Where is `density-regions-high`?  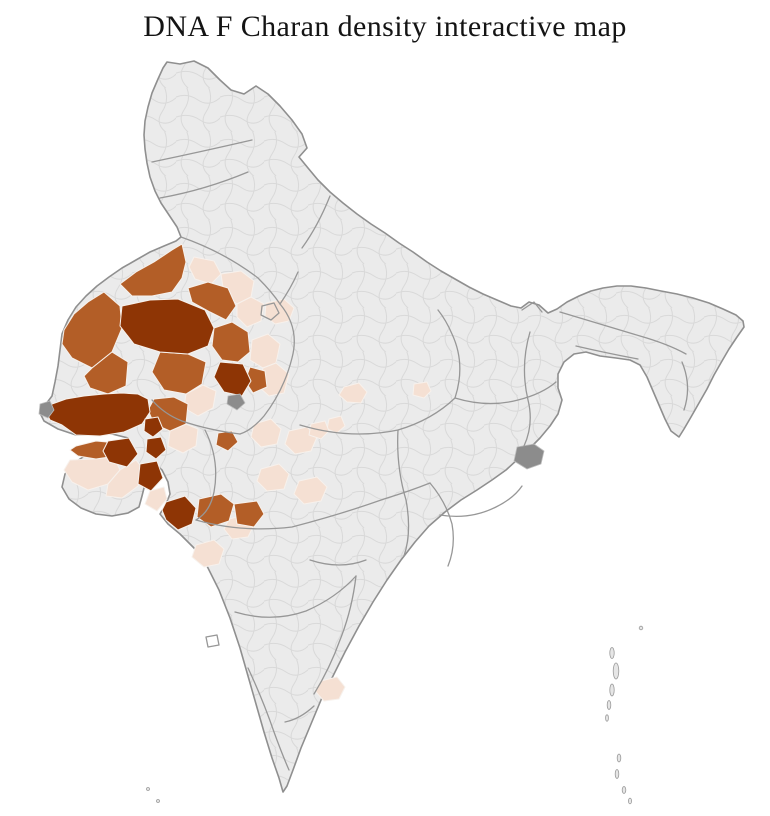 density-regions-high is located at coordinates (148, 414).